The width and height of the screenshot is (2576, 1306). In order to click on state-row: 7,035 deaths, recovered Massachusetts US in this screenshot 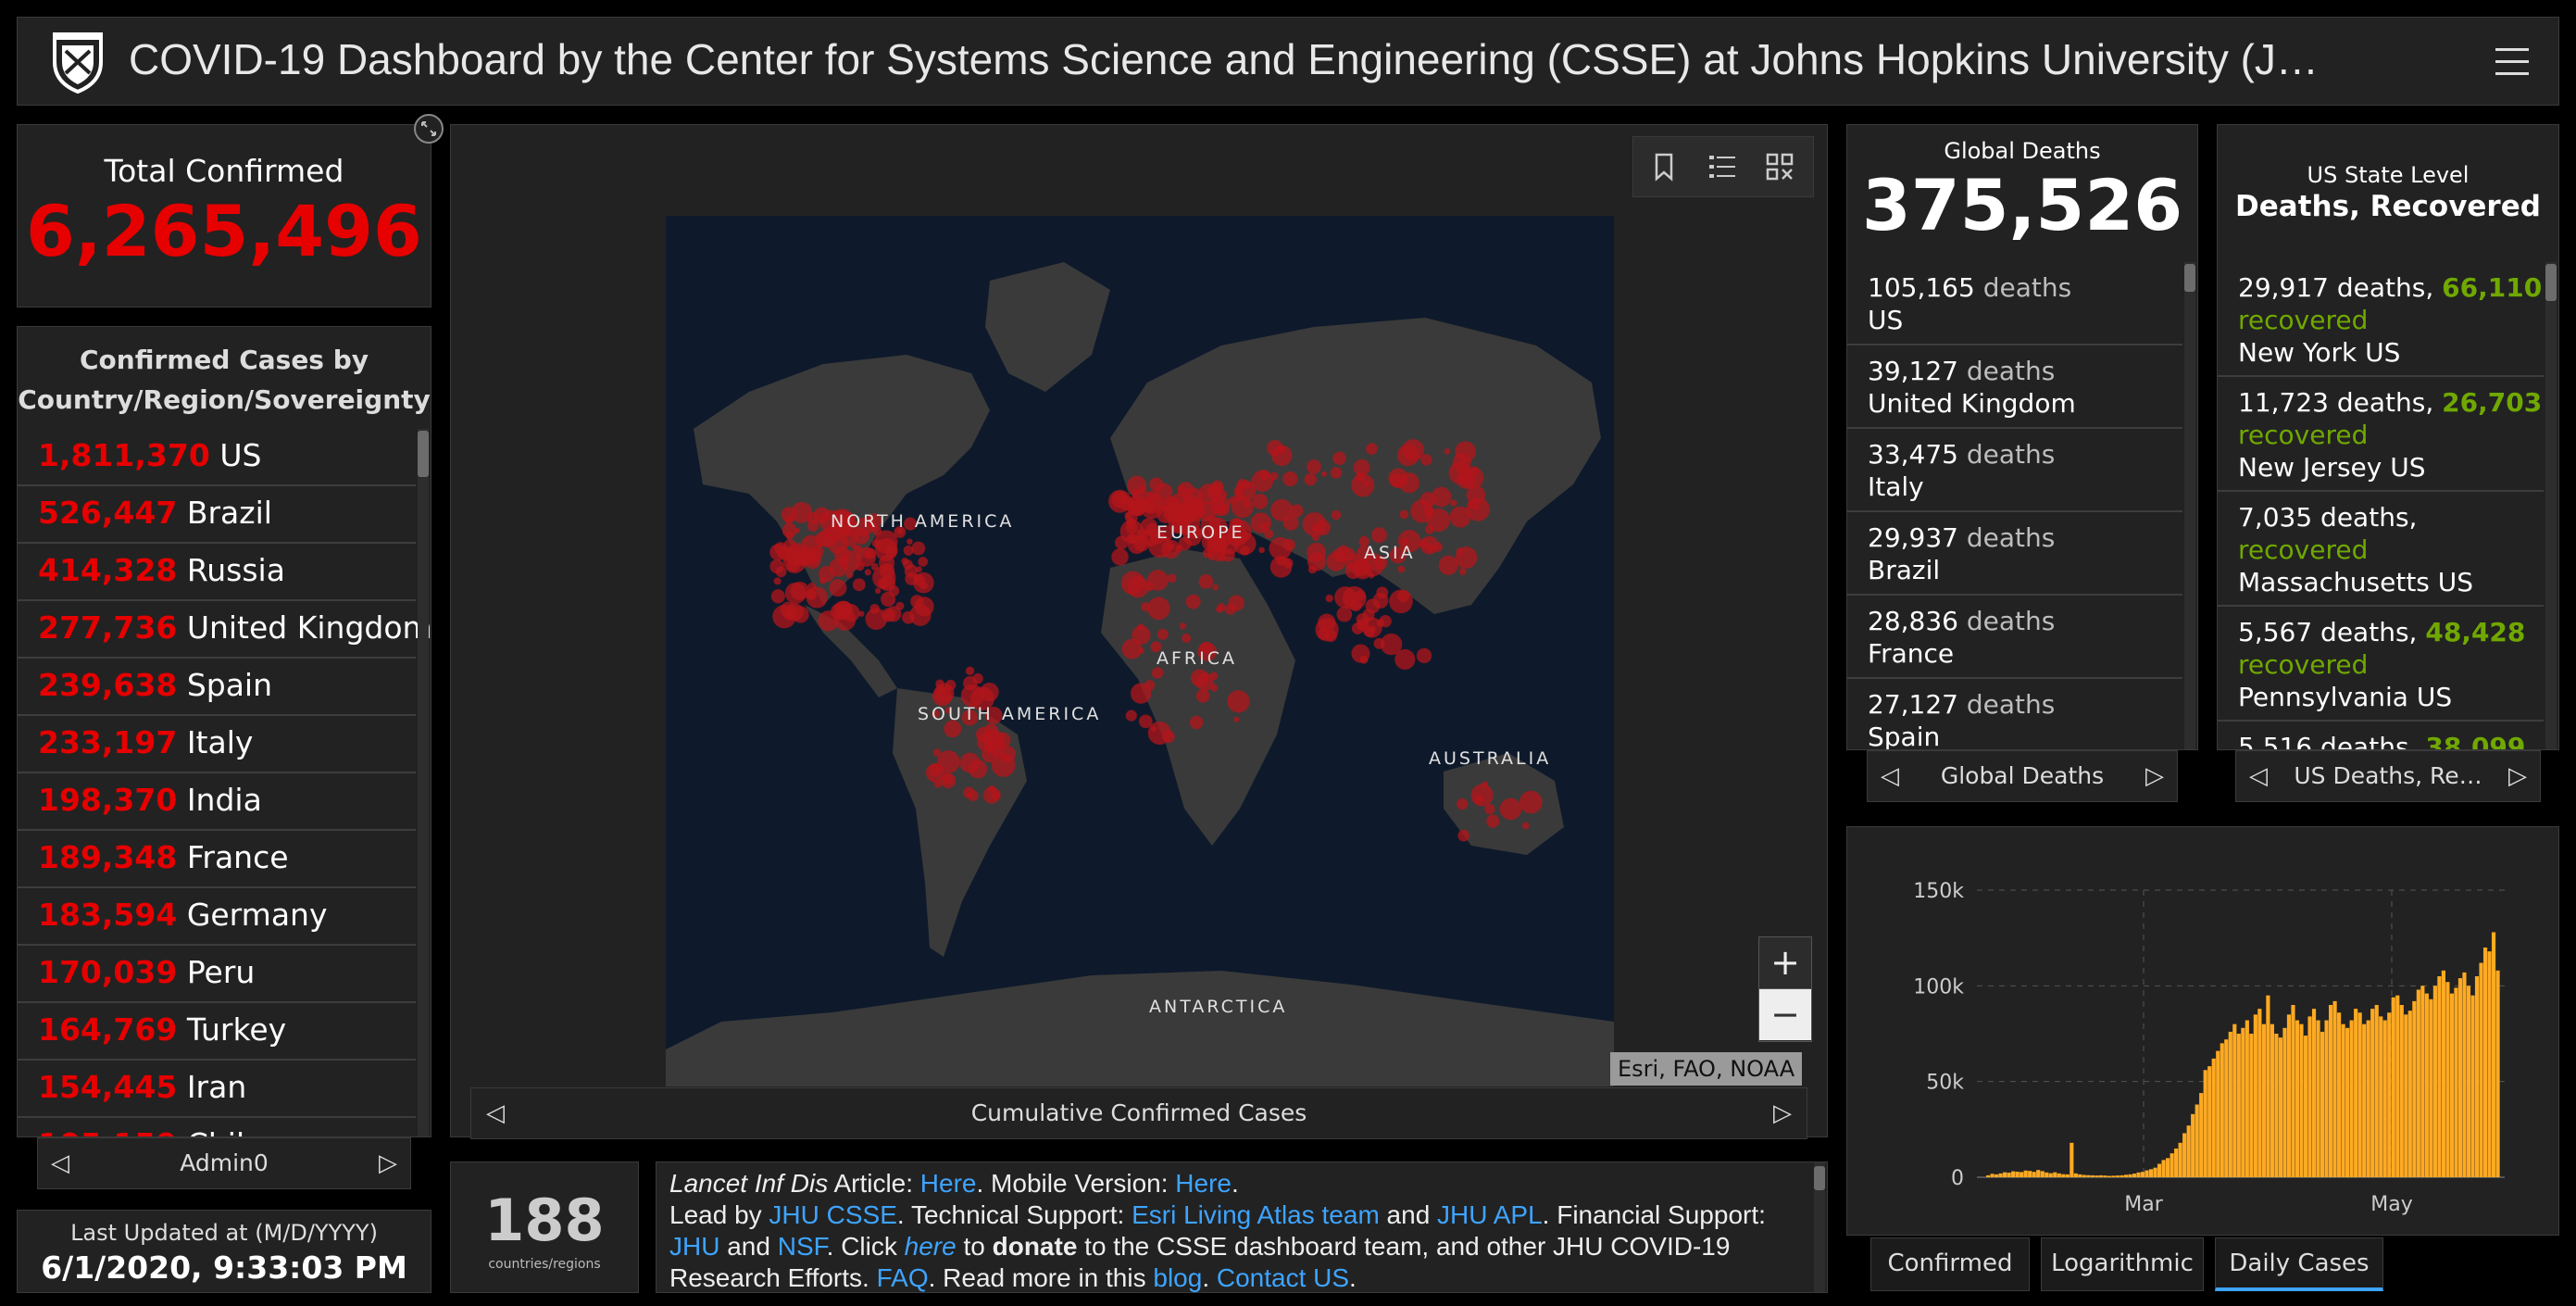, I will do `click(2381, 549)`.